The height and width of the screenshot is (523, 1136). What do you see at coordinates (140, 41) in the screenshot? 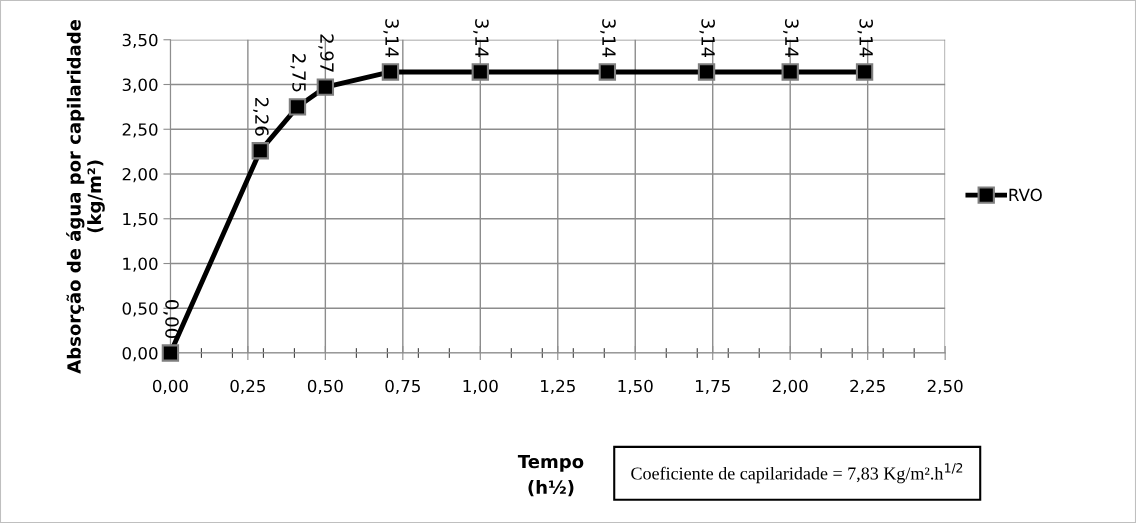
I see `y-tick-label: 3,50` at bounding box center [140, 41].